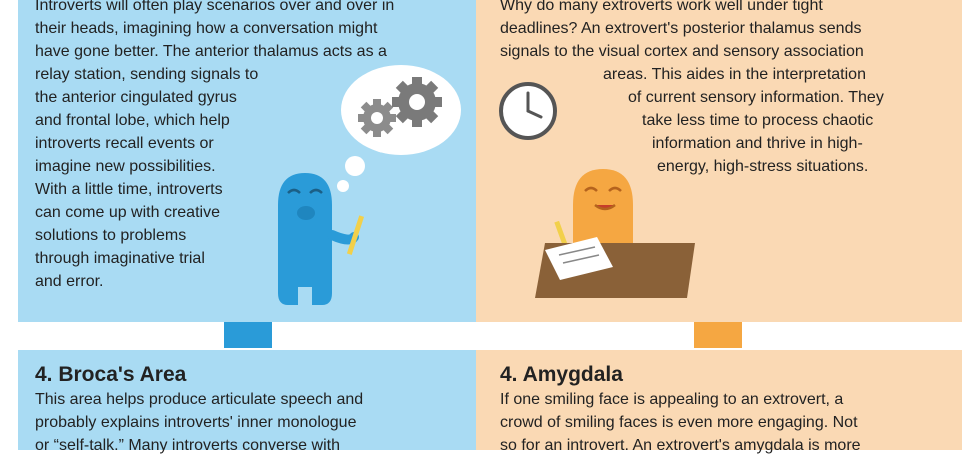 The height and width of the screenshot is (457, 980). What do you see at coordinates (756, 97) in the screenshot?
I see `text-line: of current sensory information. They` at bounding box center [756, 97].